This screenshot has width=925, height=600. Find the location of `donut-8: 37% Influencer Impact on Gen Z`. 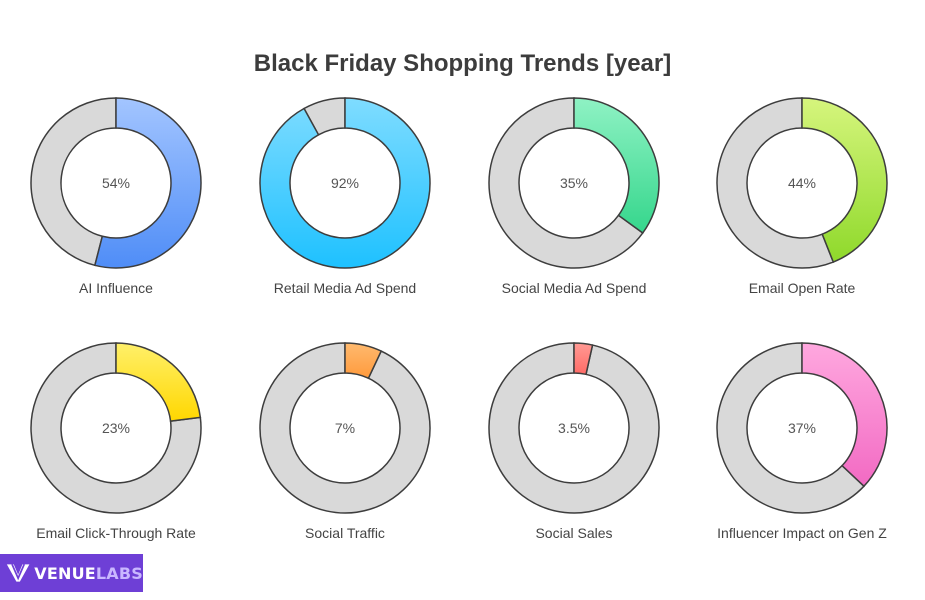

donut-8: 37% Influencer Impact on Gen Z is located at coordinates (802, 441).